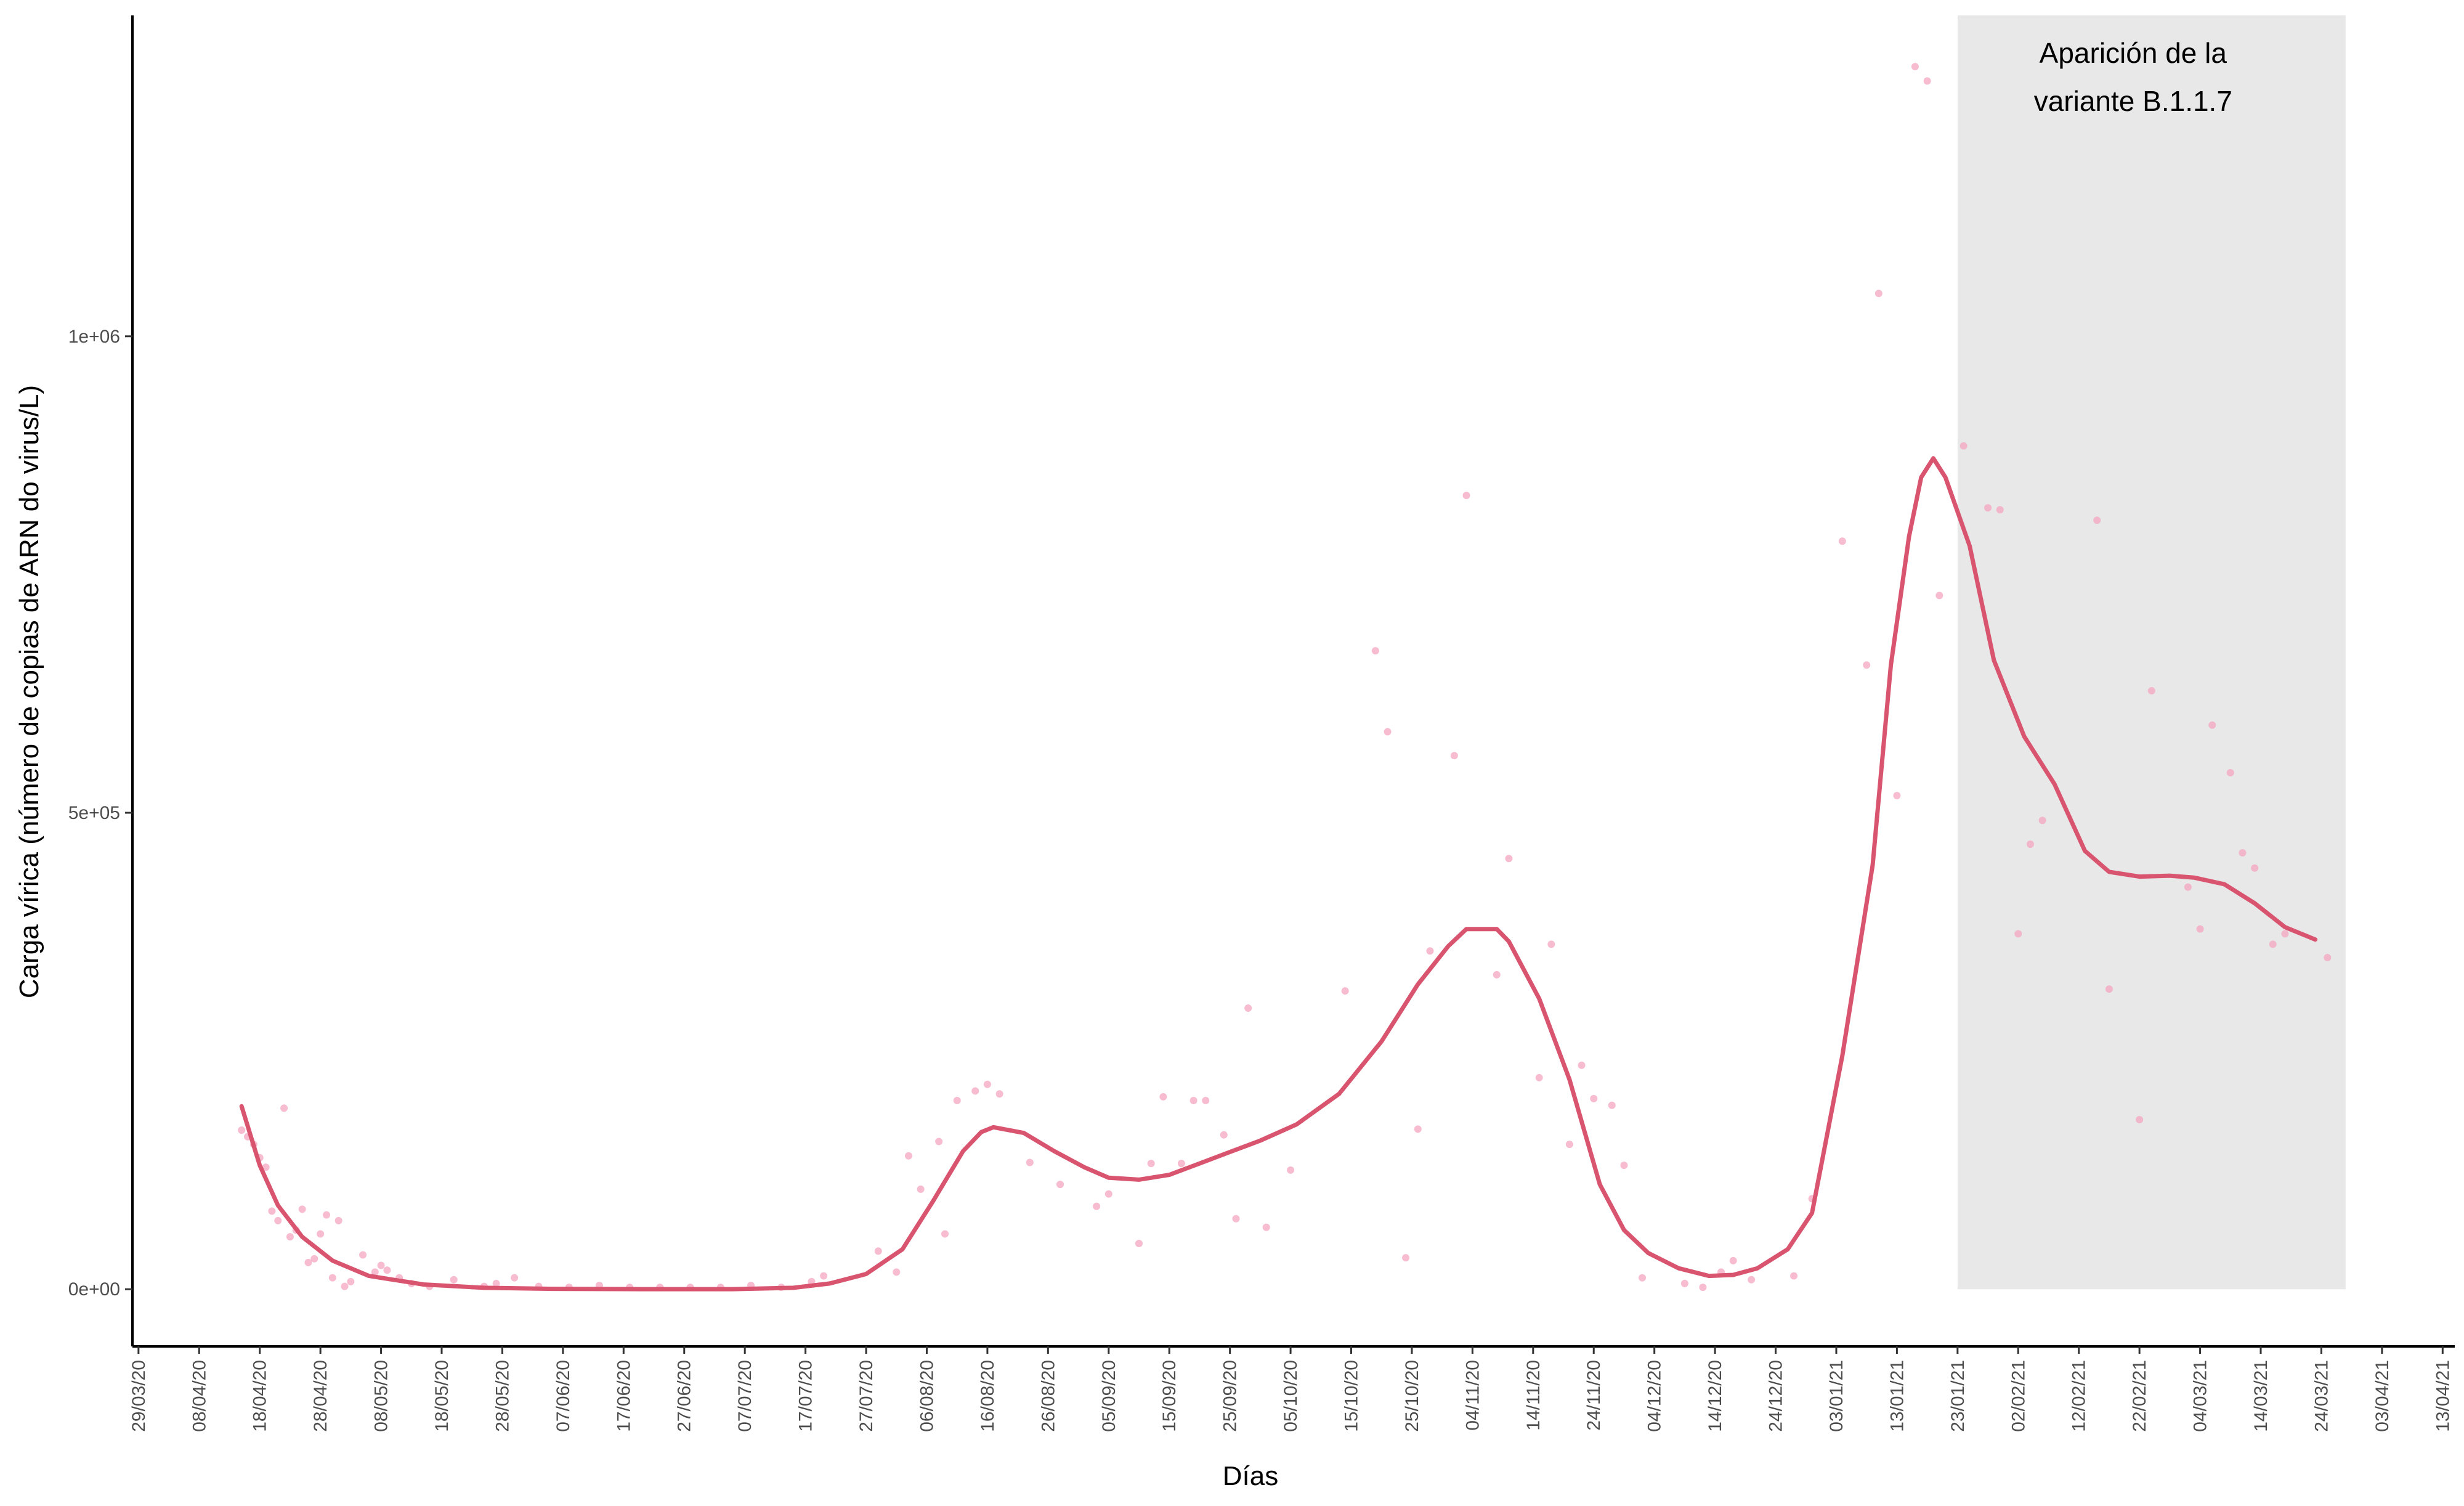 The height and width of the screenshot is (1506, 2464). I want to click on x-tick-label: 12/02/21, so click(2079, 1396).